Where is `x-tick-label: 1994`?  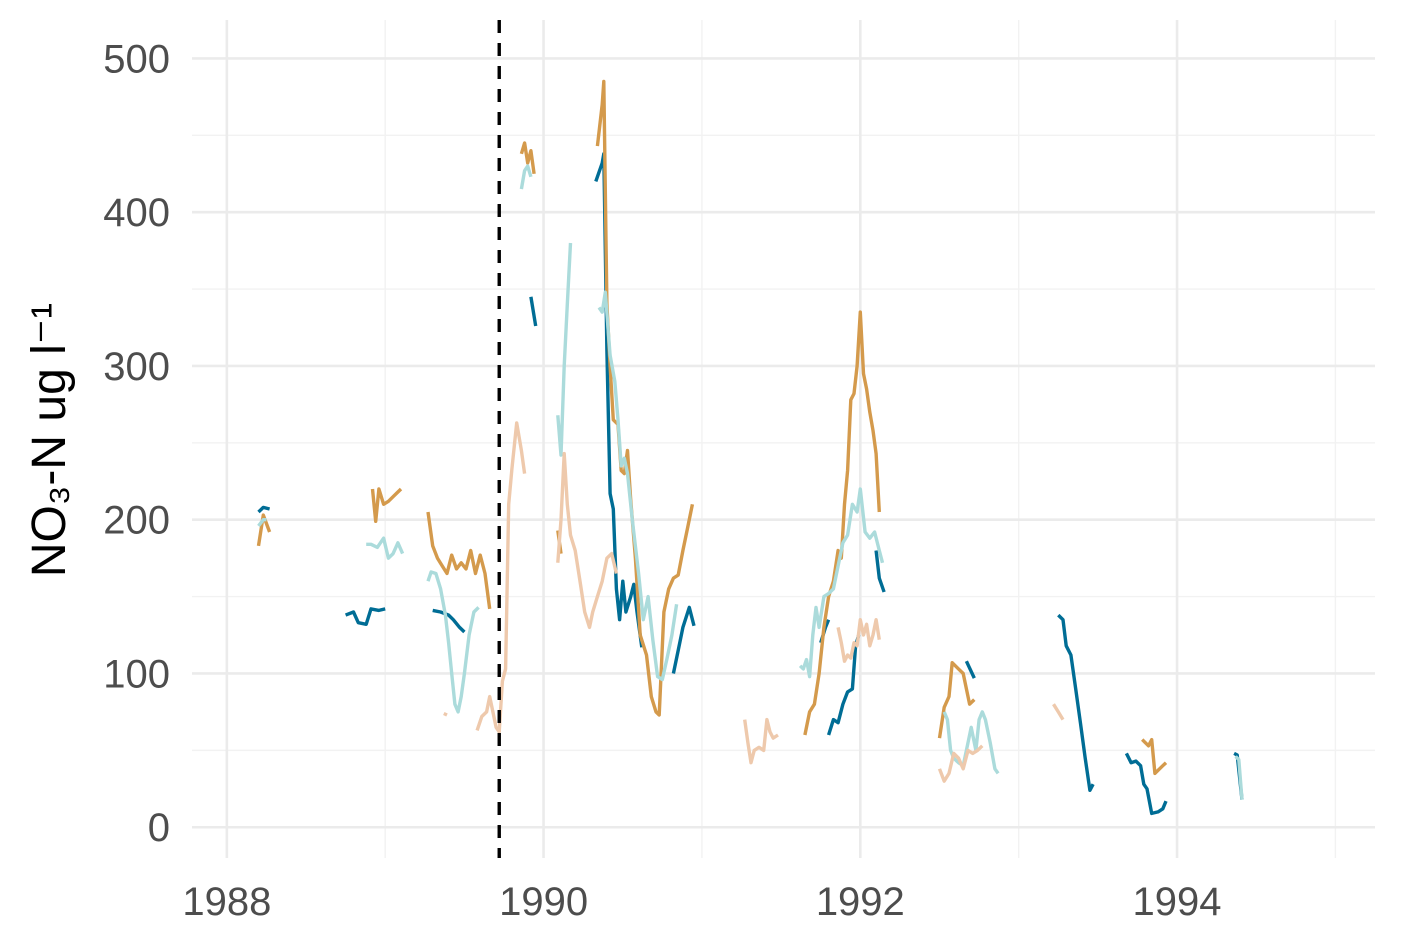
x-tick-label: 1994 is located at coordinates (1177, 902).